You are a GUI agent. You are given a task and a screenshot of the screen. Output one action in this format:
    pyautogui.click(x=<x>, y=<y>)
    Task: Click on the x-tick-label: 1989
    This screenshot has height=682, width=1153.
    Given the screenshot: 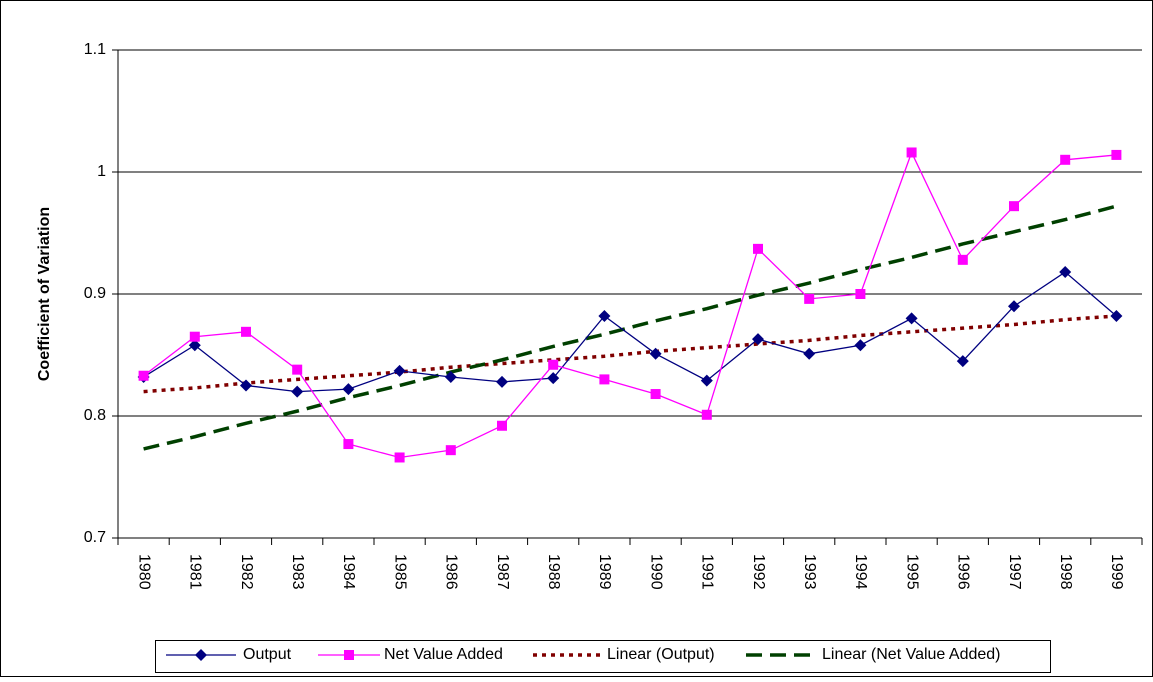 What is the action you would take?
    pyautogui.click(x=604, y=572)
    